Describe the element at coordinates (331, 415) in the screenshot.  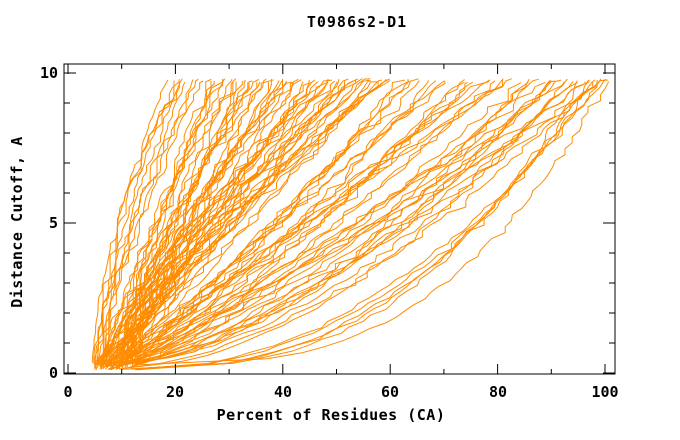
I see `x-axis-label: Percent of Residues (CA)` at that location.